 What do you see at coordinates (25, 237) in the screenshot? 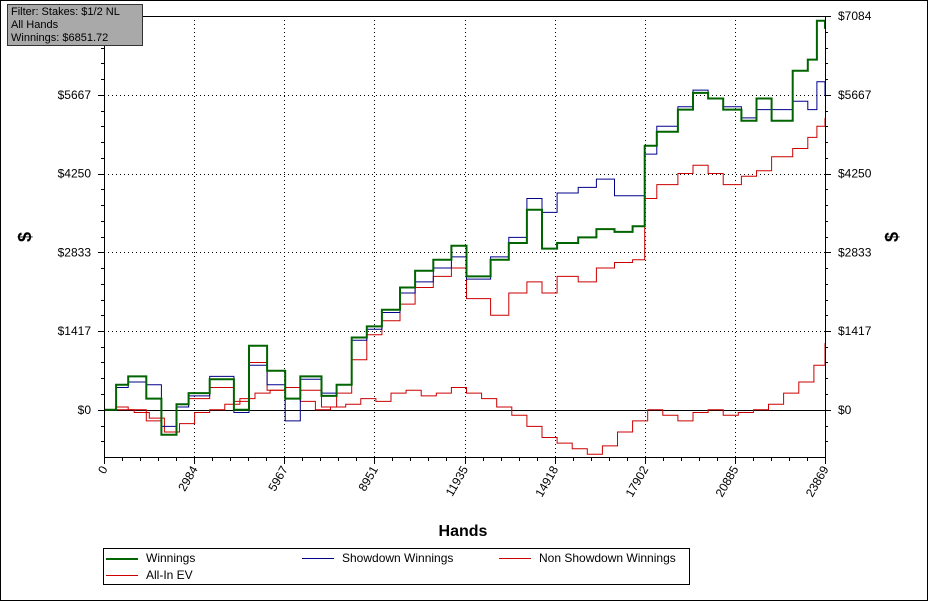
I see `y-axis-title-left: $` at bounding box center [25, 237].